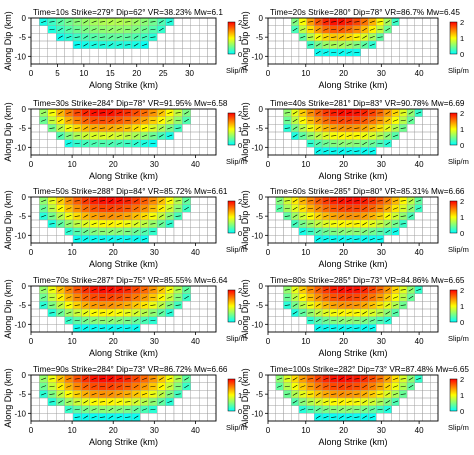  What do you see at coordinates (462, 395) in the screenshot?
I see `colorbar-tick-label: 1` at bounding box center [462, 395].